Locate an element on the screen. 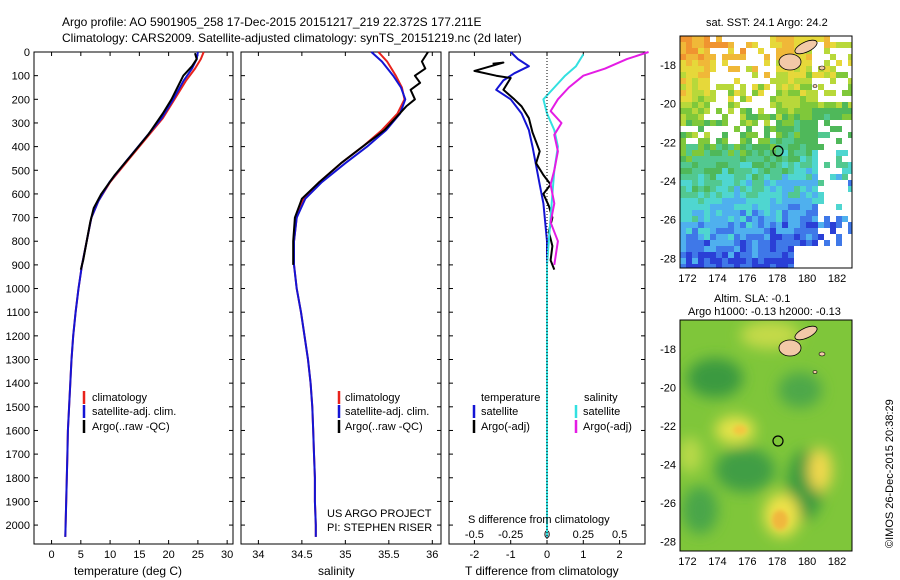 This screenshot has height=580, width=900. y-tick-label: 100 is located at coordinates (21, 77).